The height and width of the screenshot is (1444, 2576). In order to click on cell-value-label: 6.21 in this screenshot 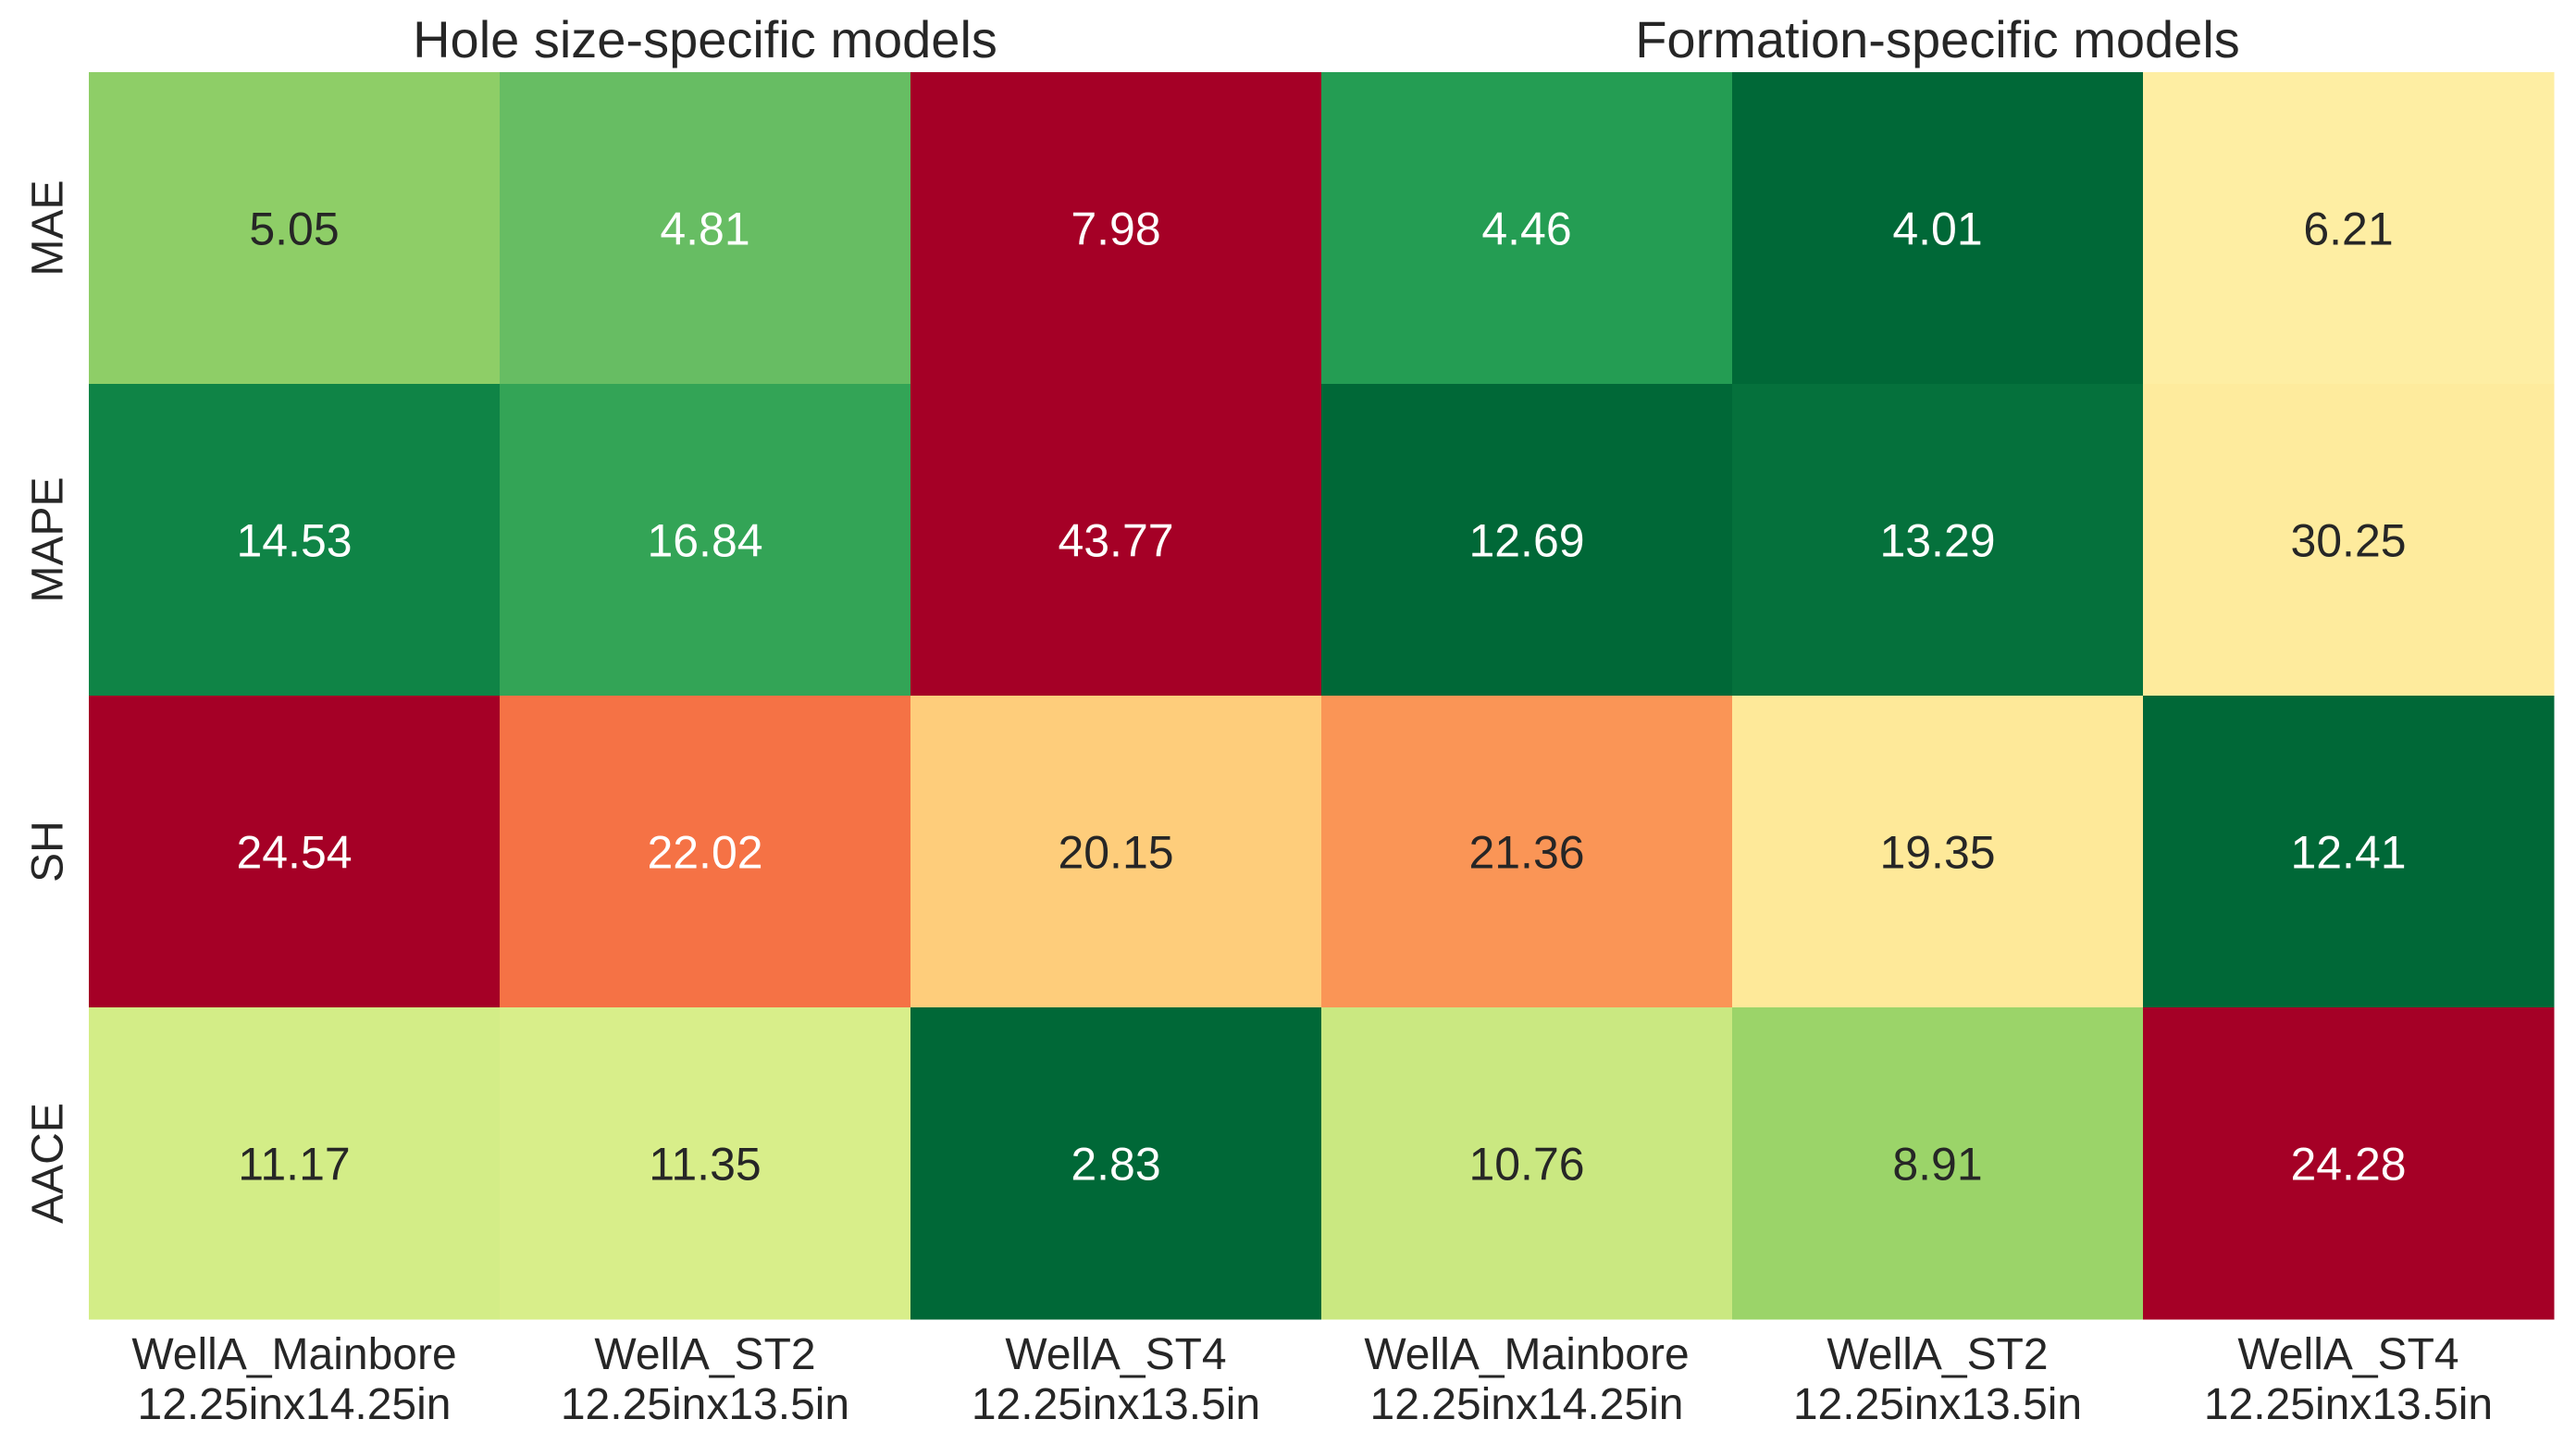, I will do `click(2348, 229)`.